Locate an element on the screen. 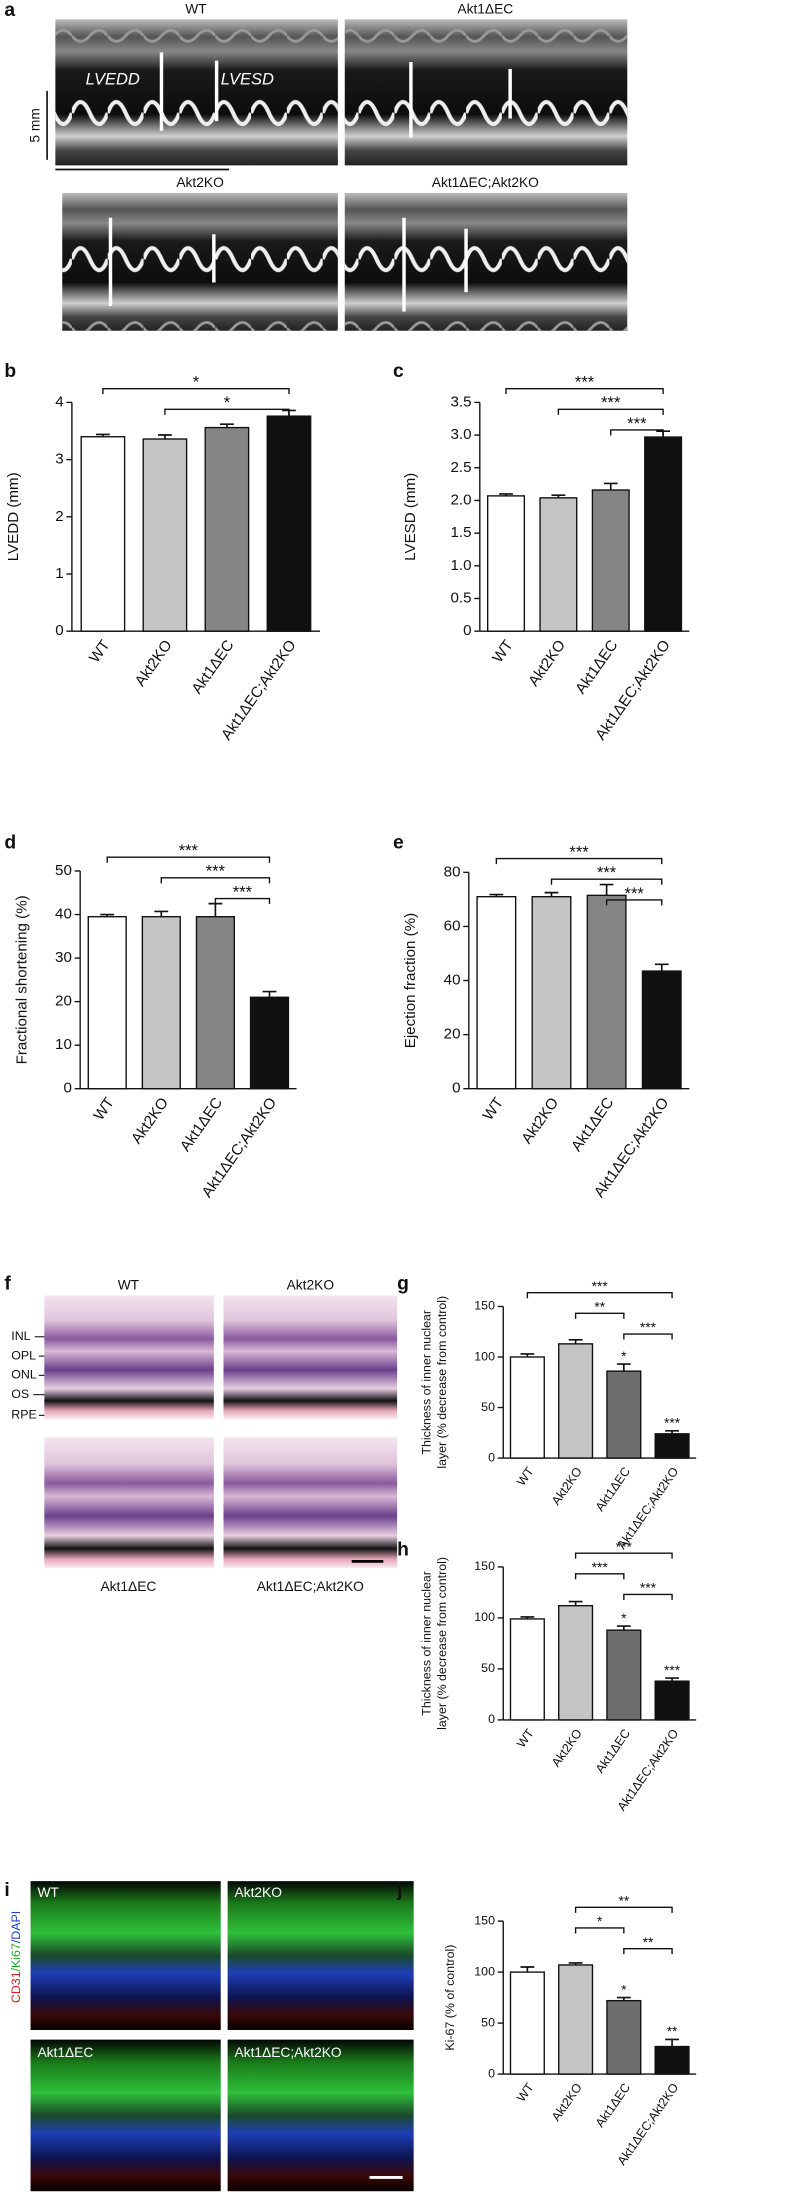 The height and width of the screenshot is (2205, 786). panel-letter: j is located at coordinates (399, 1890).